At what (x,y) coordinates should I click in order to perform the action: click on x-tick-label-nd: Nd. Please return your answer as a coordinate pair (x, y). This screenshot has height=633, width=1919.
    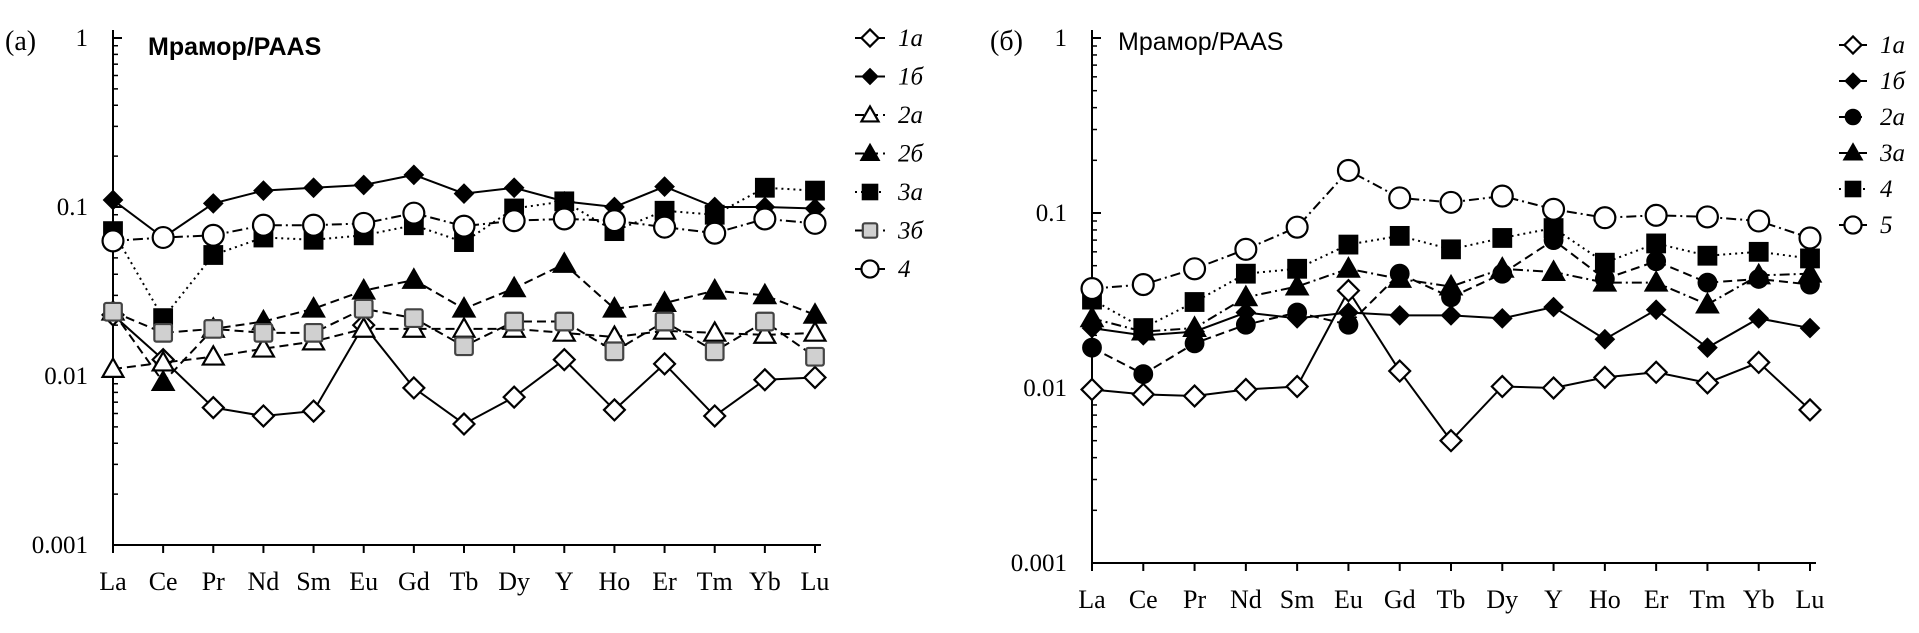
    Looking at the image, I should click on (1246, 599).